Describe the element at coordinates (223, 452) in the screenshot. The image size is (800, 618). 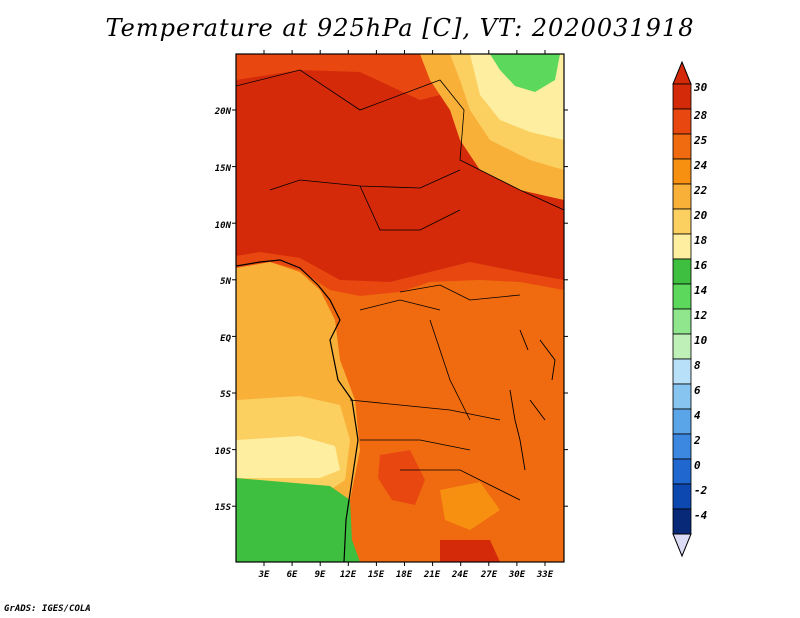
I see `y-tick-label: 10S` at that location.